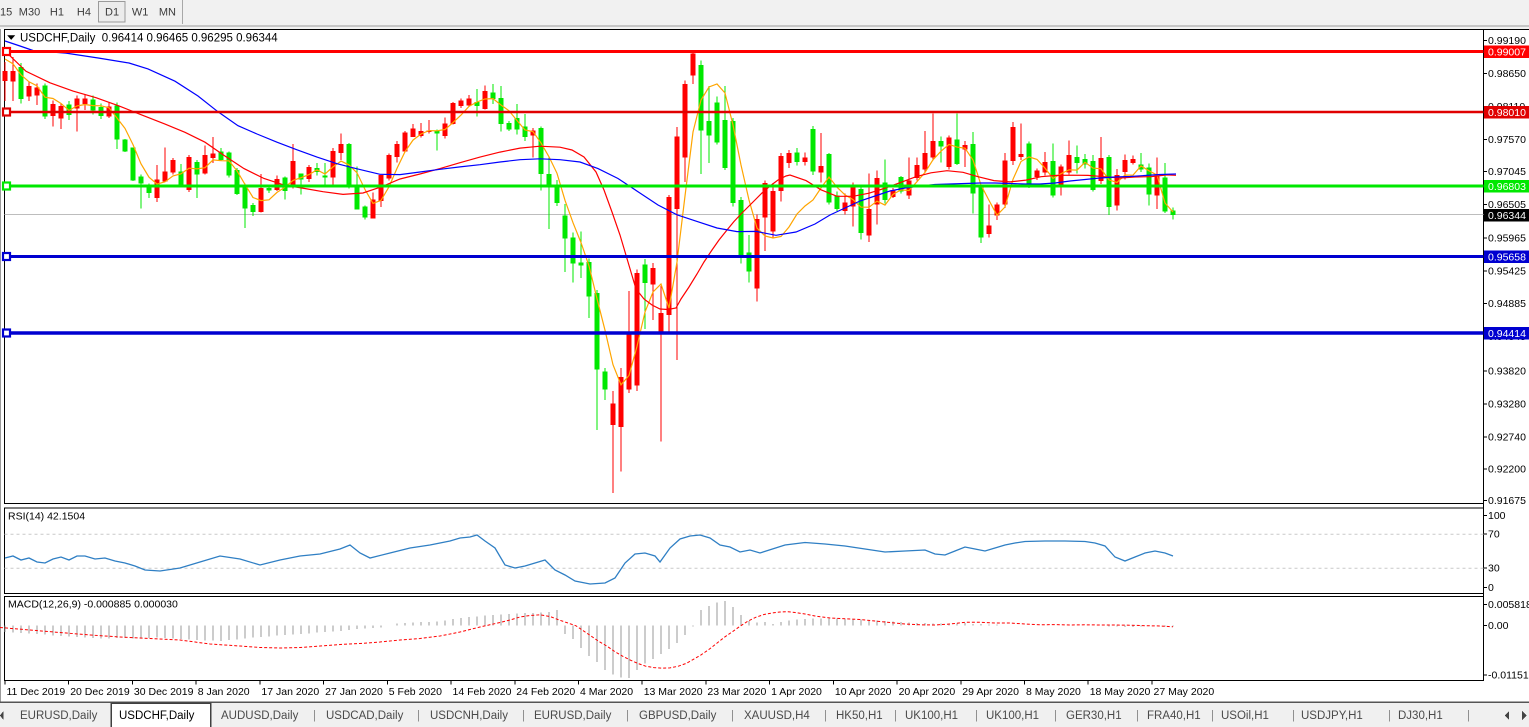  I want to click on svg-text: 18 May 2020, so click(1120, 692).